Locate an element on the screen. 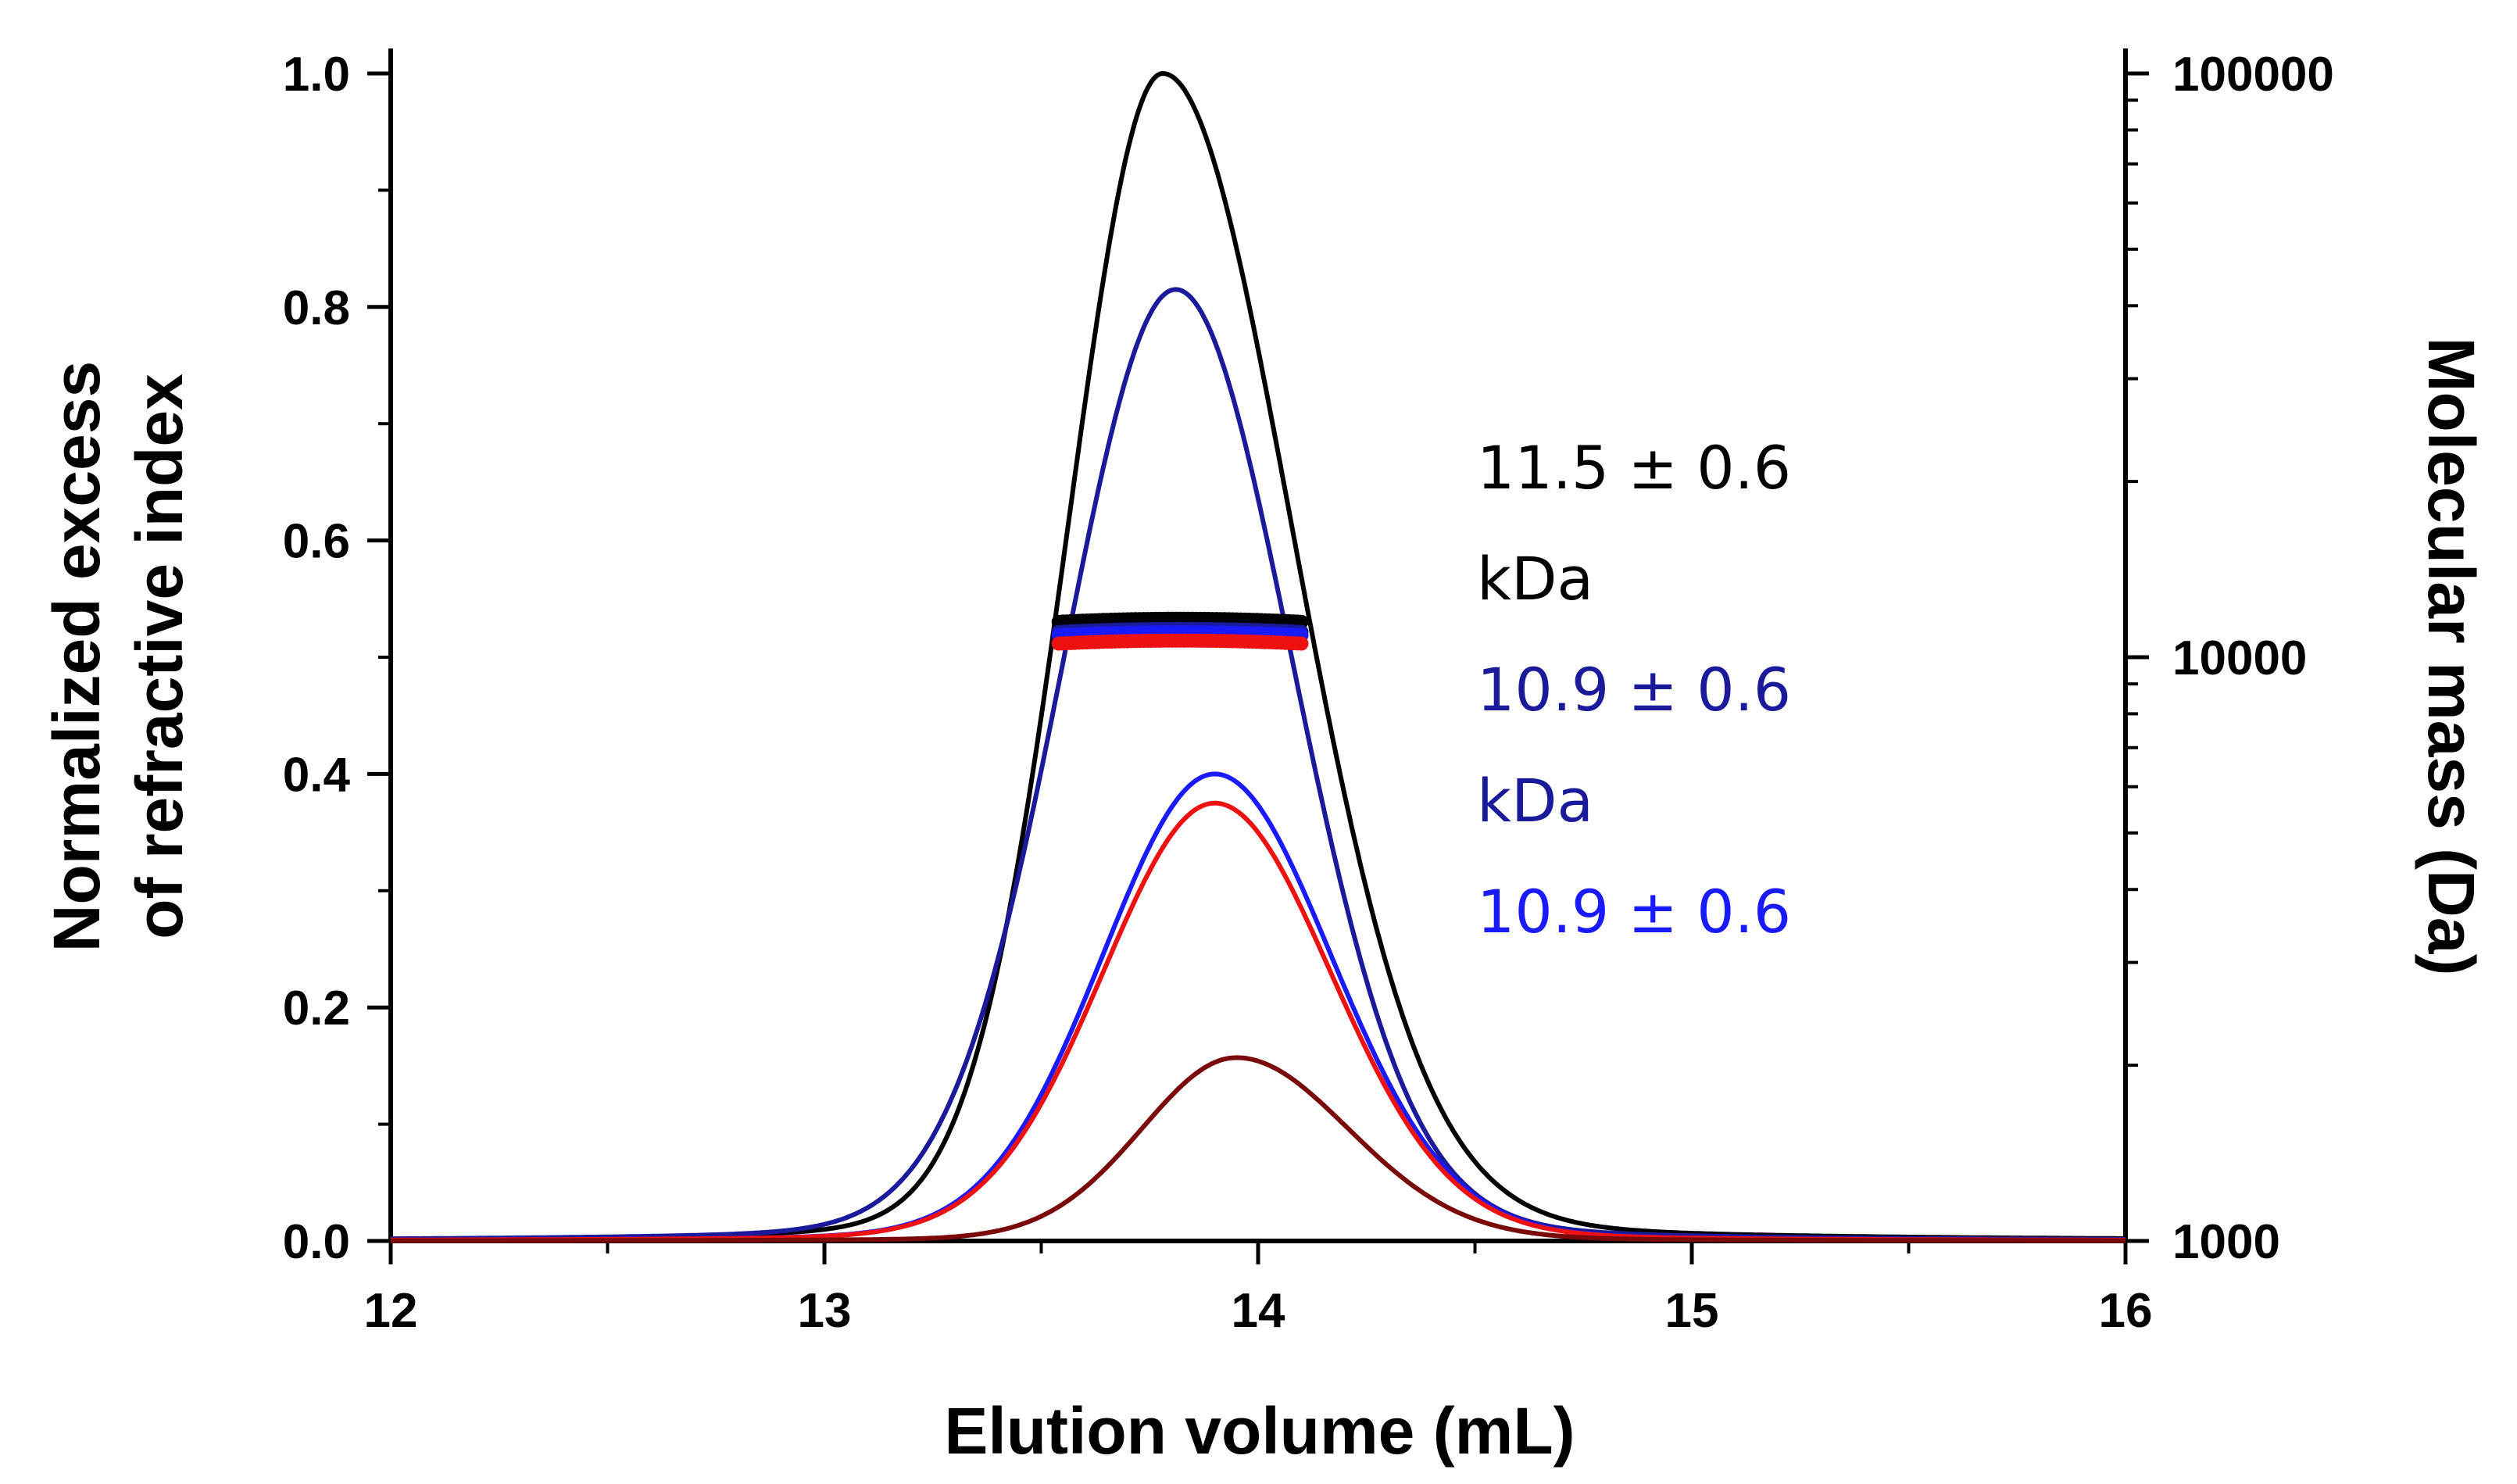 The image size is (2517, 1484). x-tick-label: 12 is located at coordinates (391, 1311).